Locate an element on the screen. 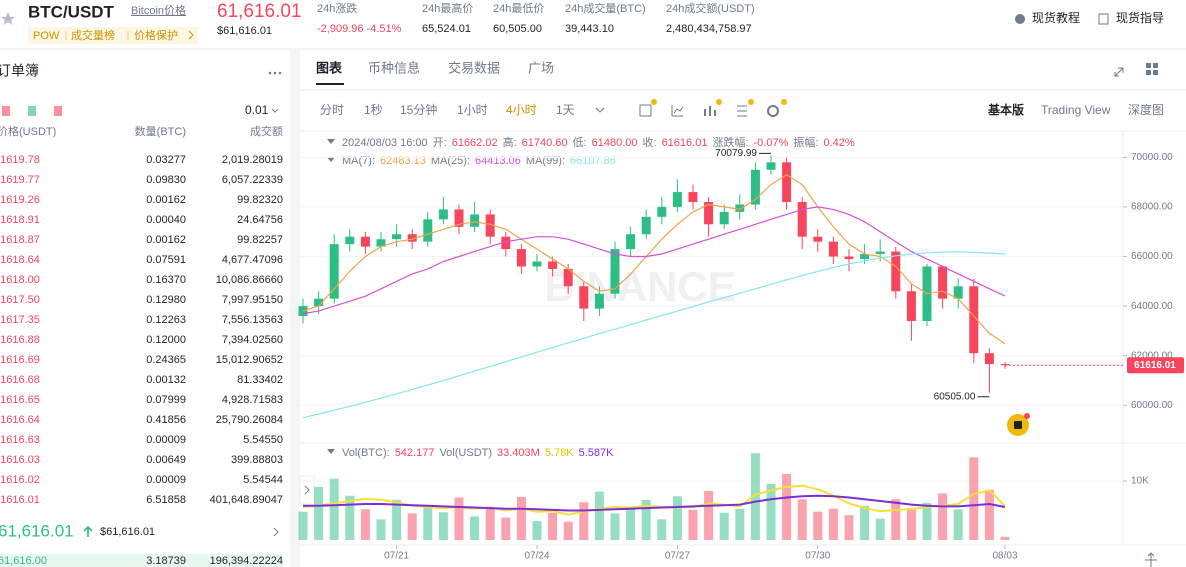 This screenshot has width=1186, height=567. header-link: 现货指导 is located at coordinates (1140, 17).